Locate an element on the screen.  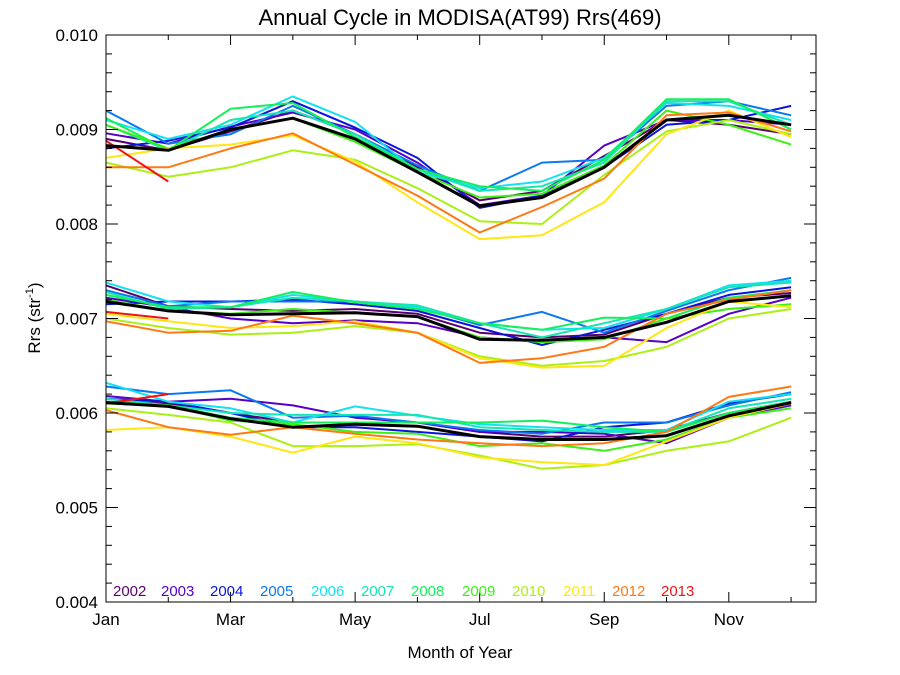
y-tick-label-0.007: 0.007 is located at coordinates (76, 319).